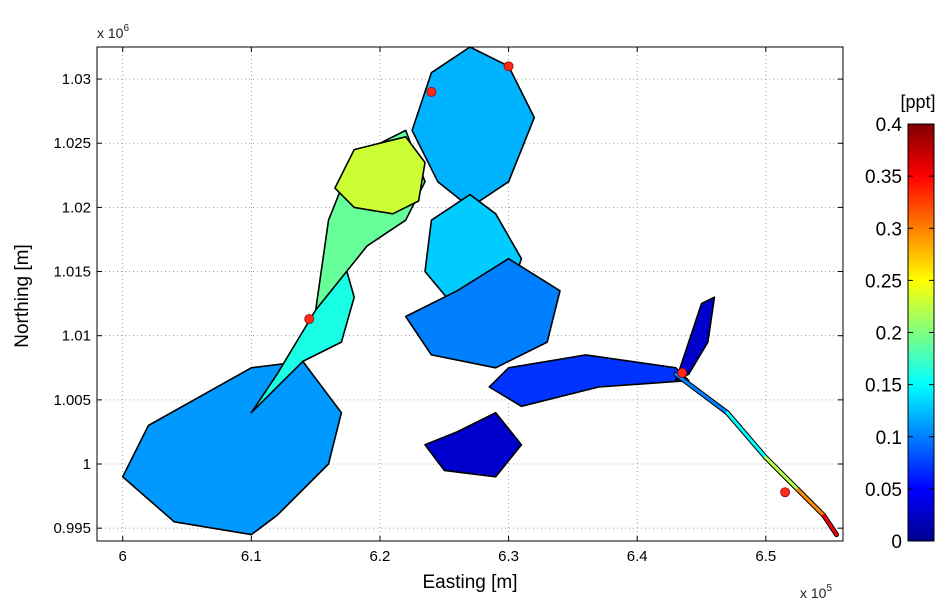 This screenshot has width=947, height=603. Describe the element at coordinates (72, 528) in the screenshot. I see `y-tick-label: 0.995` at that location.